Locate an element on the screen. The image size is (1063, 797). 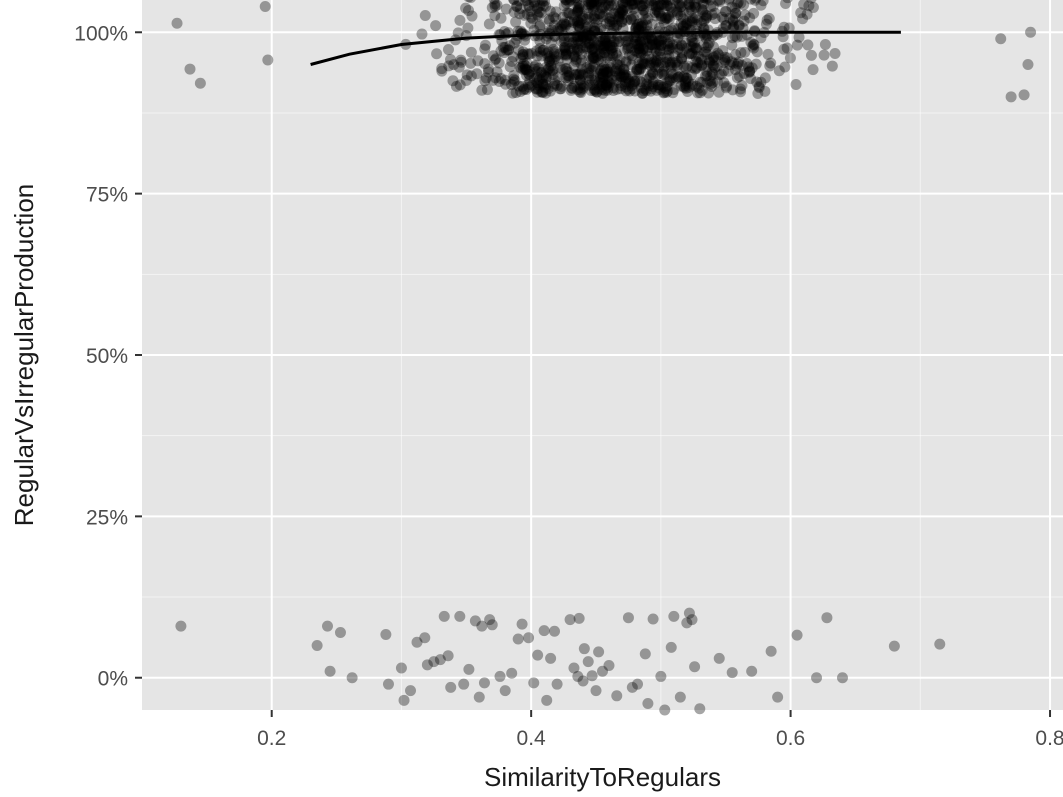
x-tick-labels: 0.2 0.4 0.6 0.8 is located at coordinates (660, 738).